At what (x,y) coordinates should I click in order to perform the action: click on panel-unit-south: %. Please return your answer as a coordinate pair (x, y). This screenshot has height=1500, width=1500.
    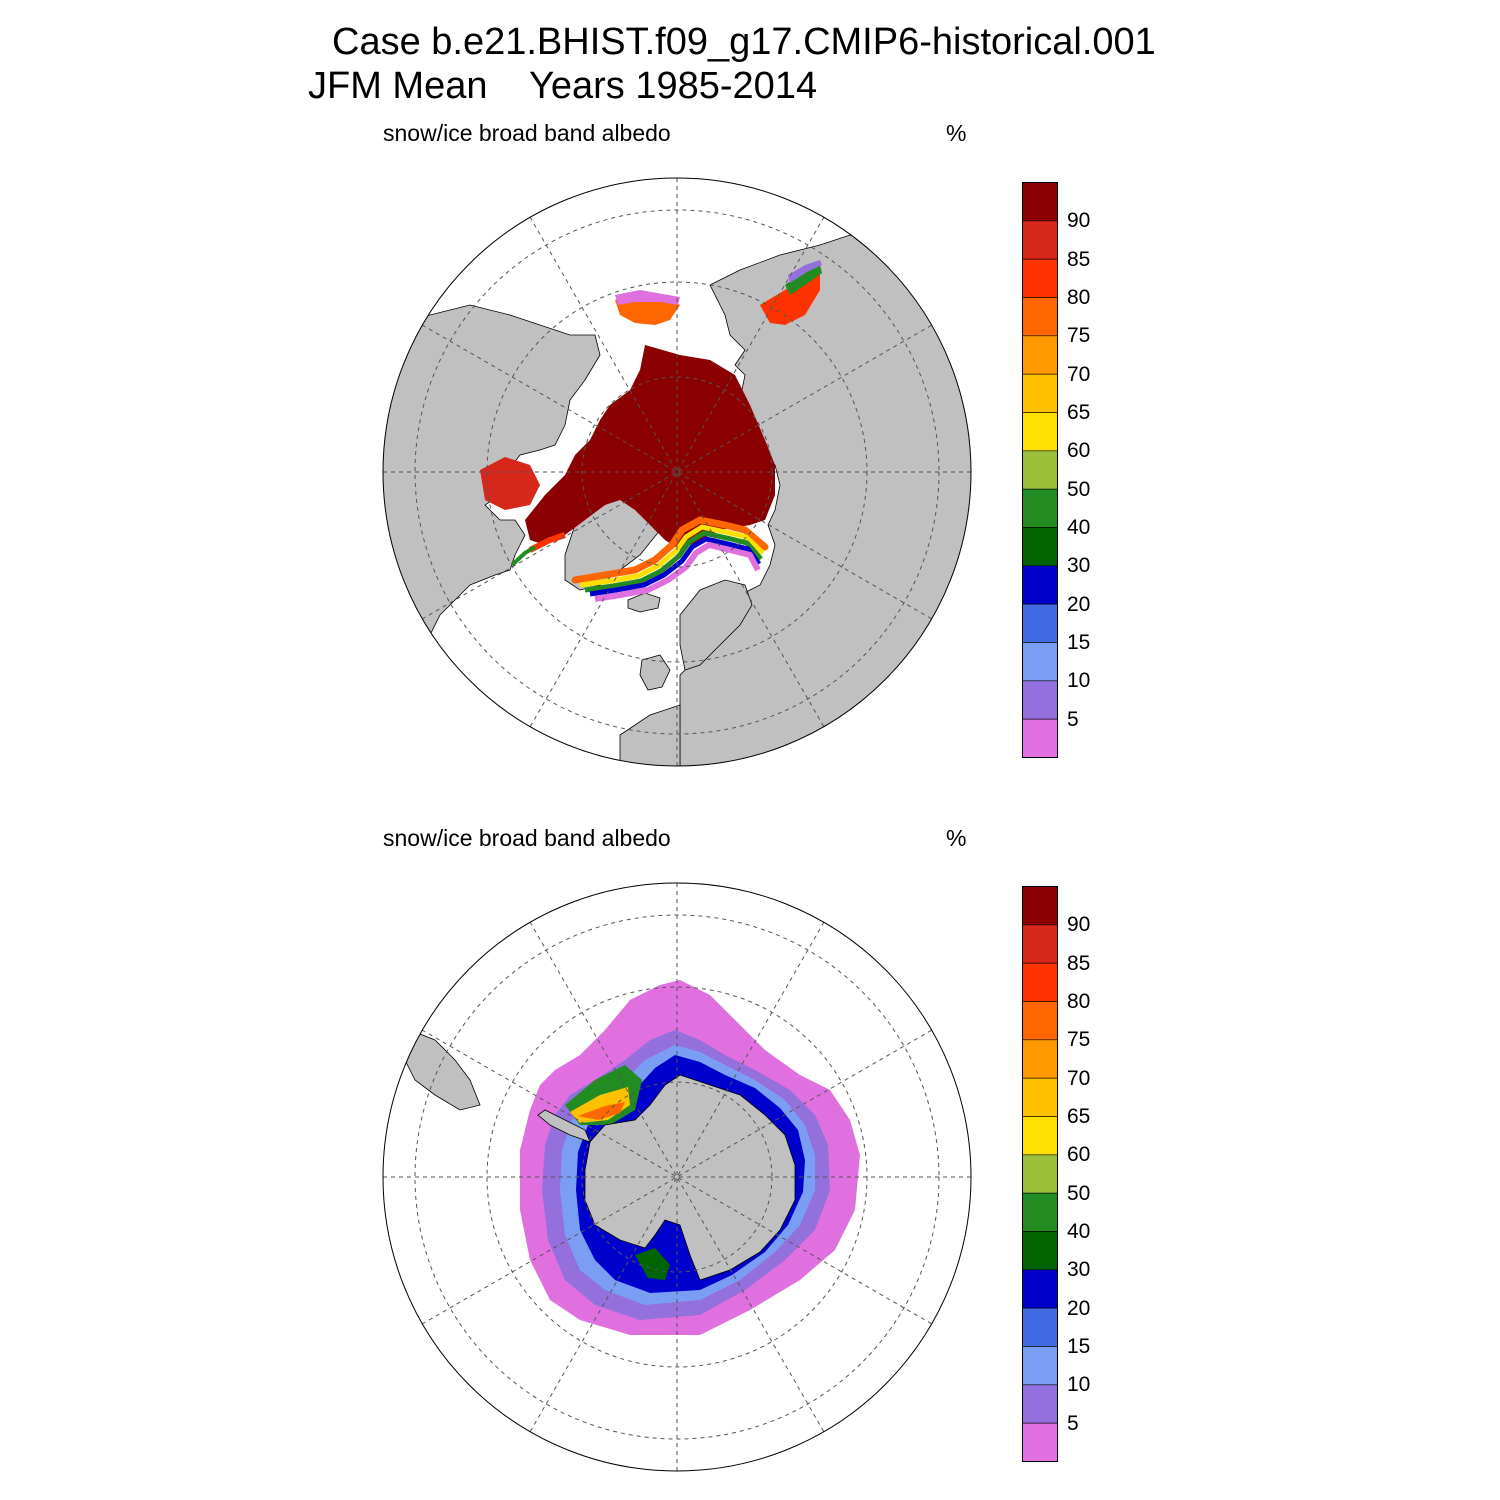
    Looking at the image, I should click on (956, 838).